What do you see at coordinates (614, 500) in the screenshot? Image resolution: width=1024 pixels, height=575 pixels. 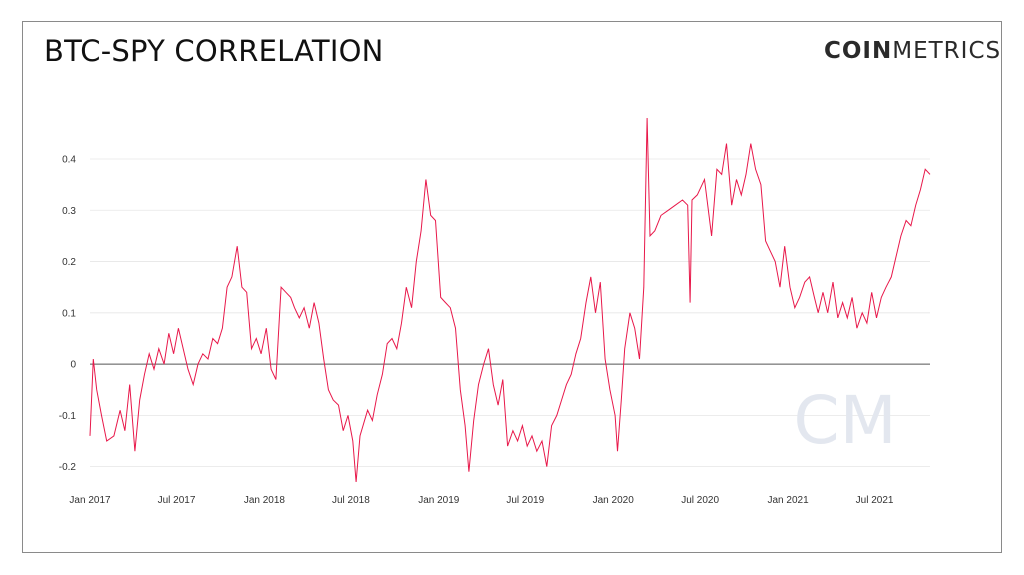 I see `x-tick-label: Jan 2020` at bounding box center [614, 500].